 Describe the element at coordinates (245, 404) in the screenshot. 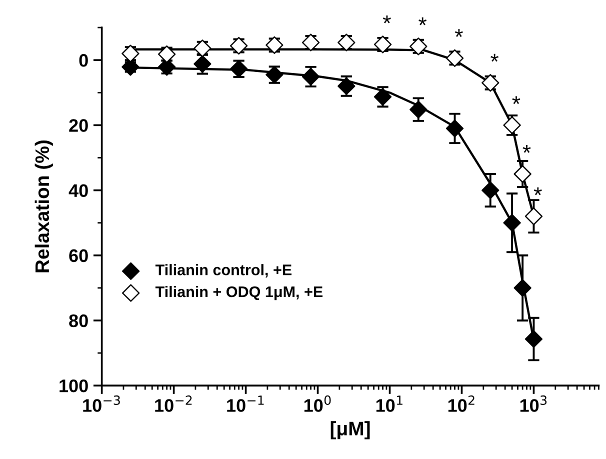

I see `x-tick-label: 10$^{−1}$` at that location.